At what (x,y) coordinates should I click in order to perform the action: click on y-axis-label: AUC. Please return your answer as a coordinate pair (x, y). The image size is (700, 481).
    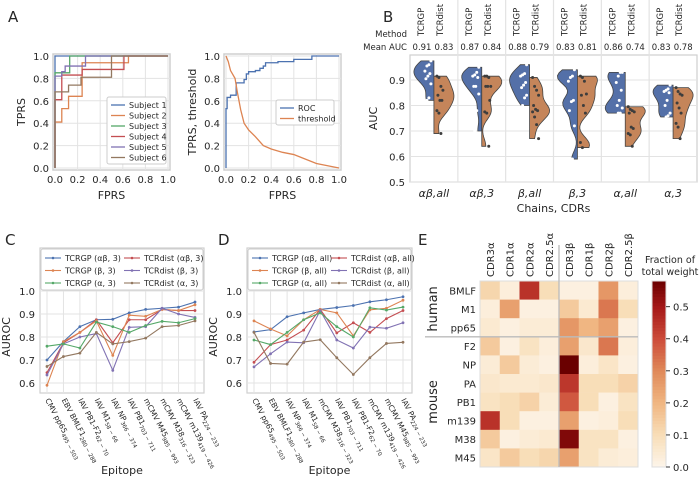
    Looking at the image, I should click on (373, 119).